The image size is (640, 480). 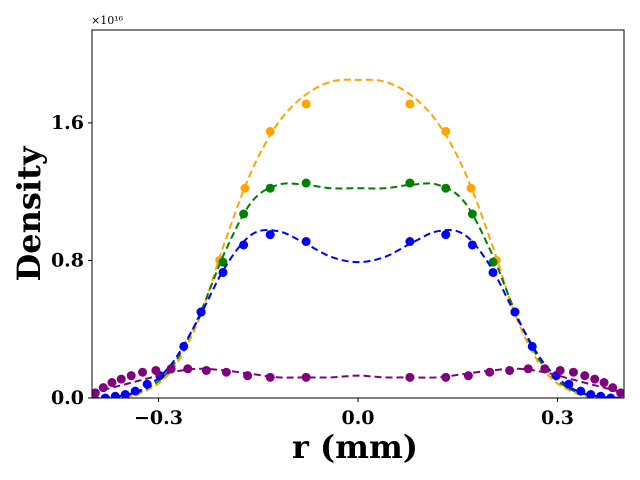 I want to click on x-axis-title: r (mm), so click(x=355, y=447).